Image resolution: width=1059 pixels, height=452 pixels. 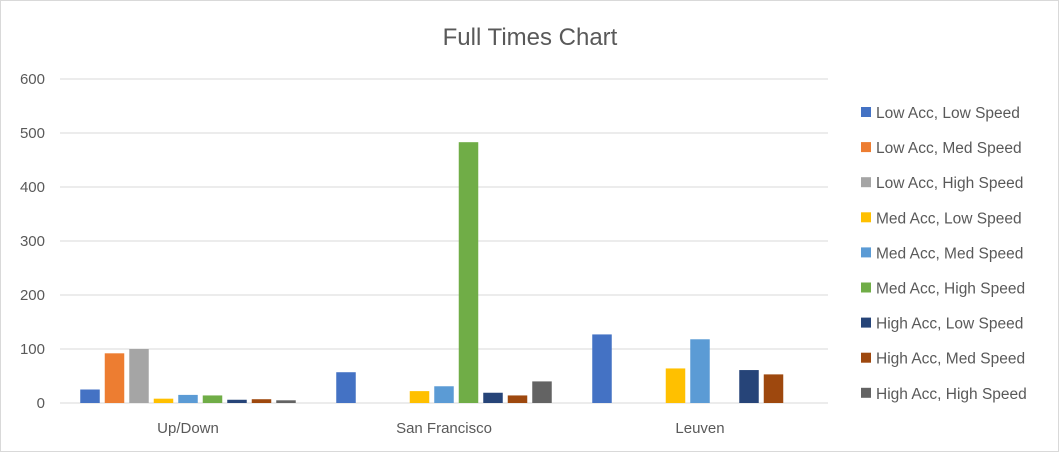 I want to click on x-axis-ticks: Up/Down San Francisco Leuven, so click(x=440, y=428).